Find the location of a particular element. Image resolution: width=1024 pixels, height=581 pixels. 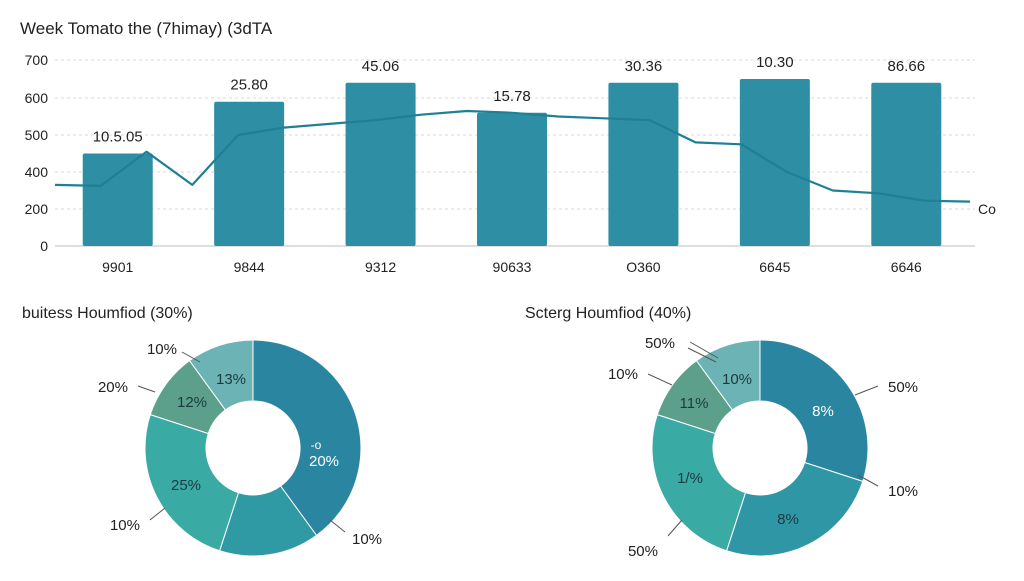

line-end-label: Co is located at coordinates (987, 209).